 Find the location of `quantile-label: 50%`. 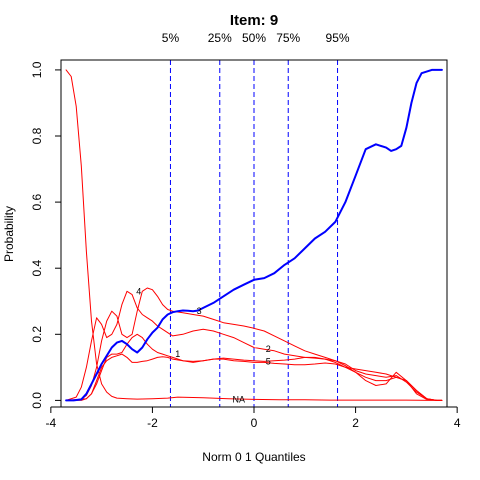

quantile-label: 50% is located at coordinates (254, 38).